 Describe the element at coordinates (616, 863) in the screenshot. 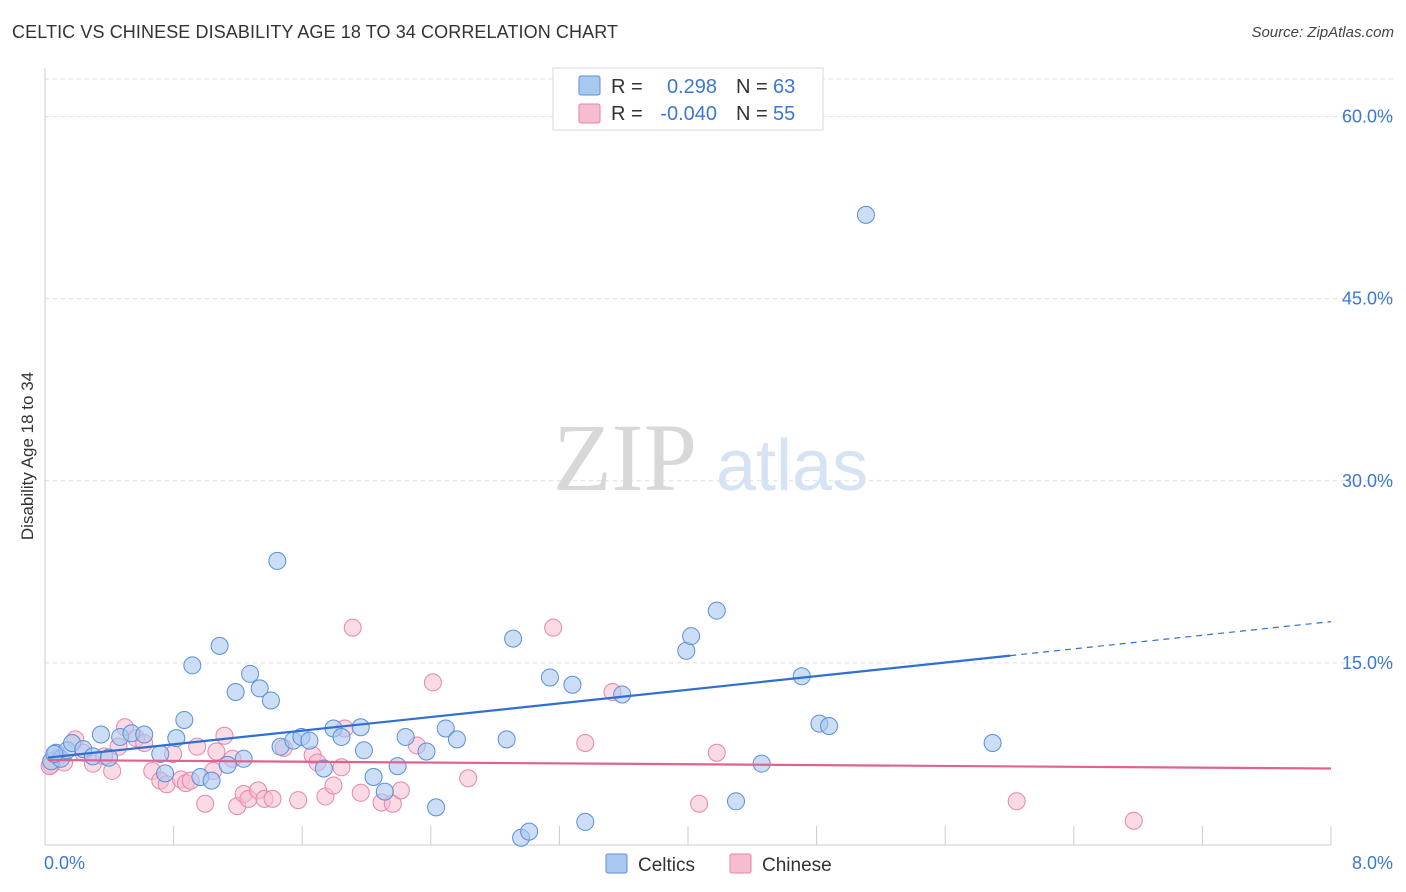

I see `celtics-series-swatch` at that location.